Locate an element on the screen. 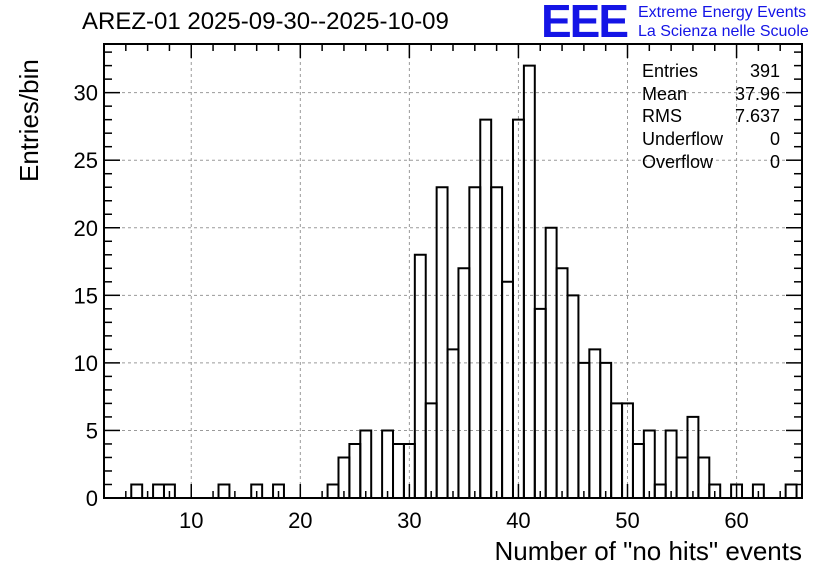  eee-logo: EEE is located at coordinates (585, 23).